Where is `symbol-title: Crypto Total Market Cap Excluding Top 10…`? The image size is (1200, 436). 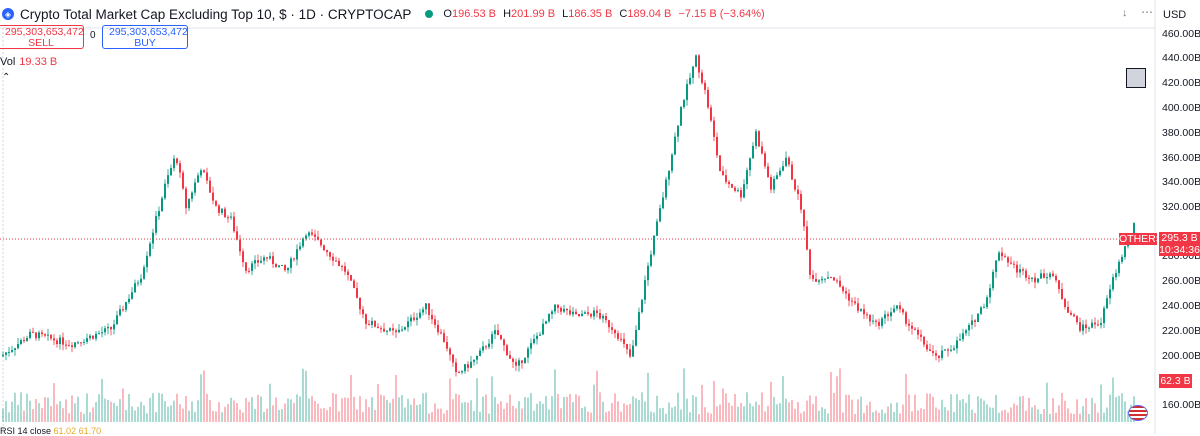 symbol-title: Crypto Total Market Cap Excluding Top 10… is located at coordinates (216, 14).